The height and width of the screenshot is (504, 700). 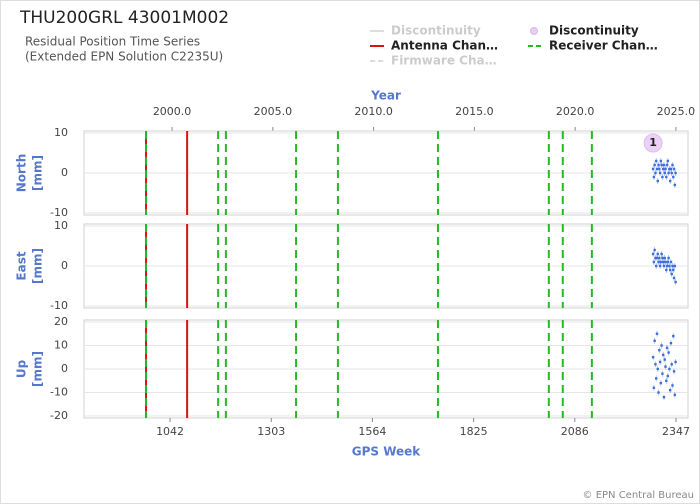 I want to click on footer: © EPN Central Bureau, so click(x=638, y=495).